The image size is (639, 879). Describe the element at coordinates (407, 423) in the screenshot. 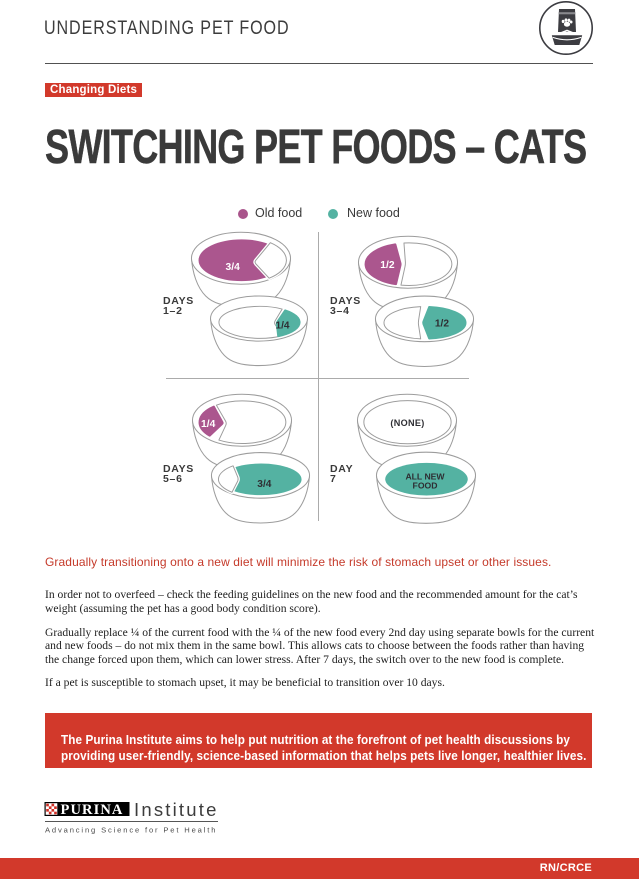

I see `svg-text: (NONE)` at that location.